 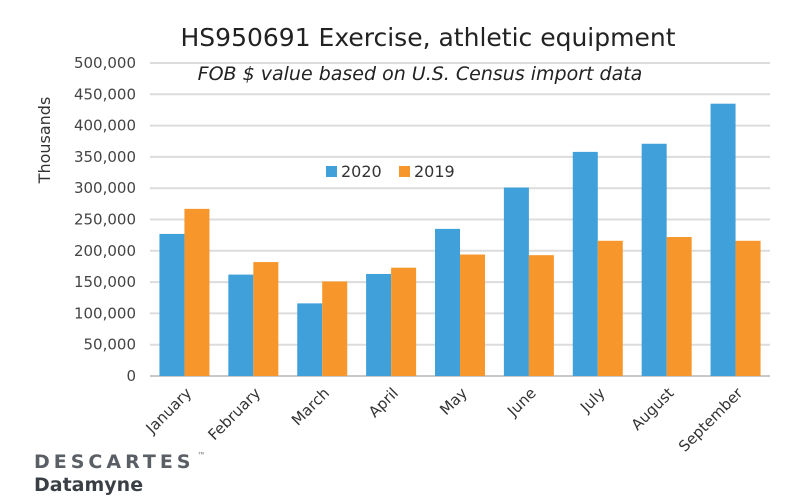 I want to click on bar-2020-june, so click(x=516, y=281).